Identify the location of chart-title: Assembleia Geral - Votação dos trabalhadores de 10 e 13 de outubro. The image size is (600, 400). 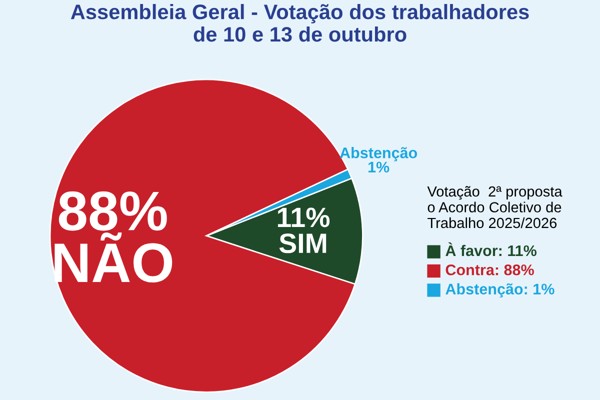
(299, 23).